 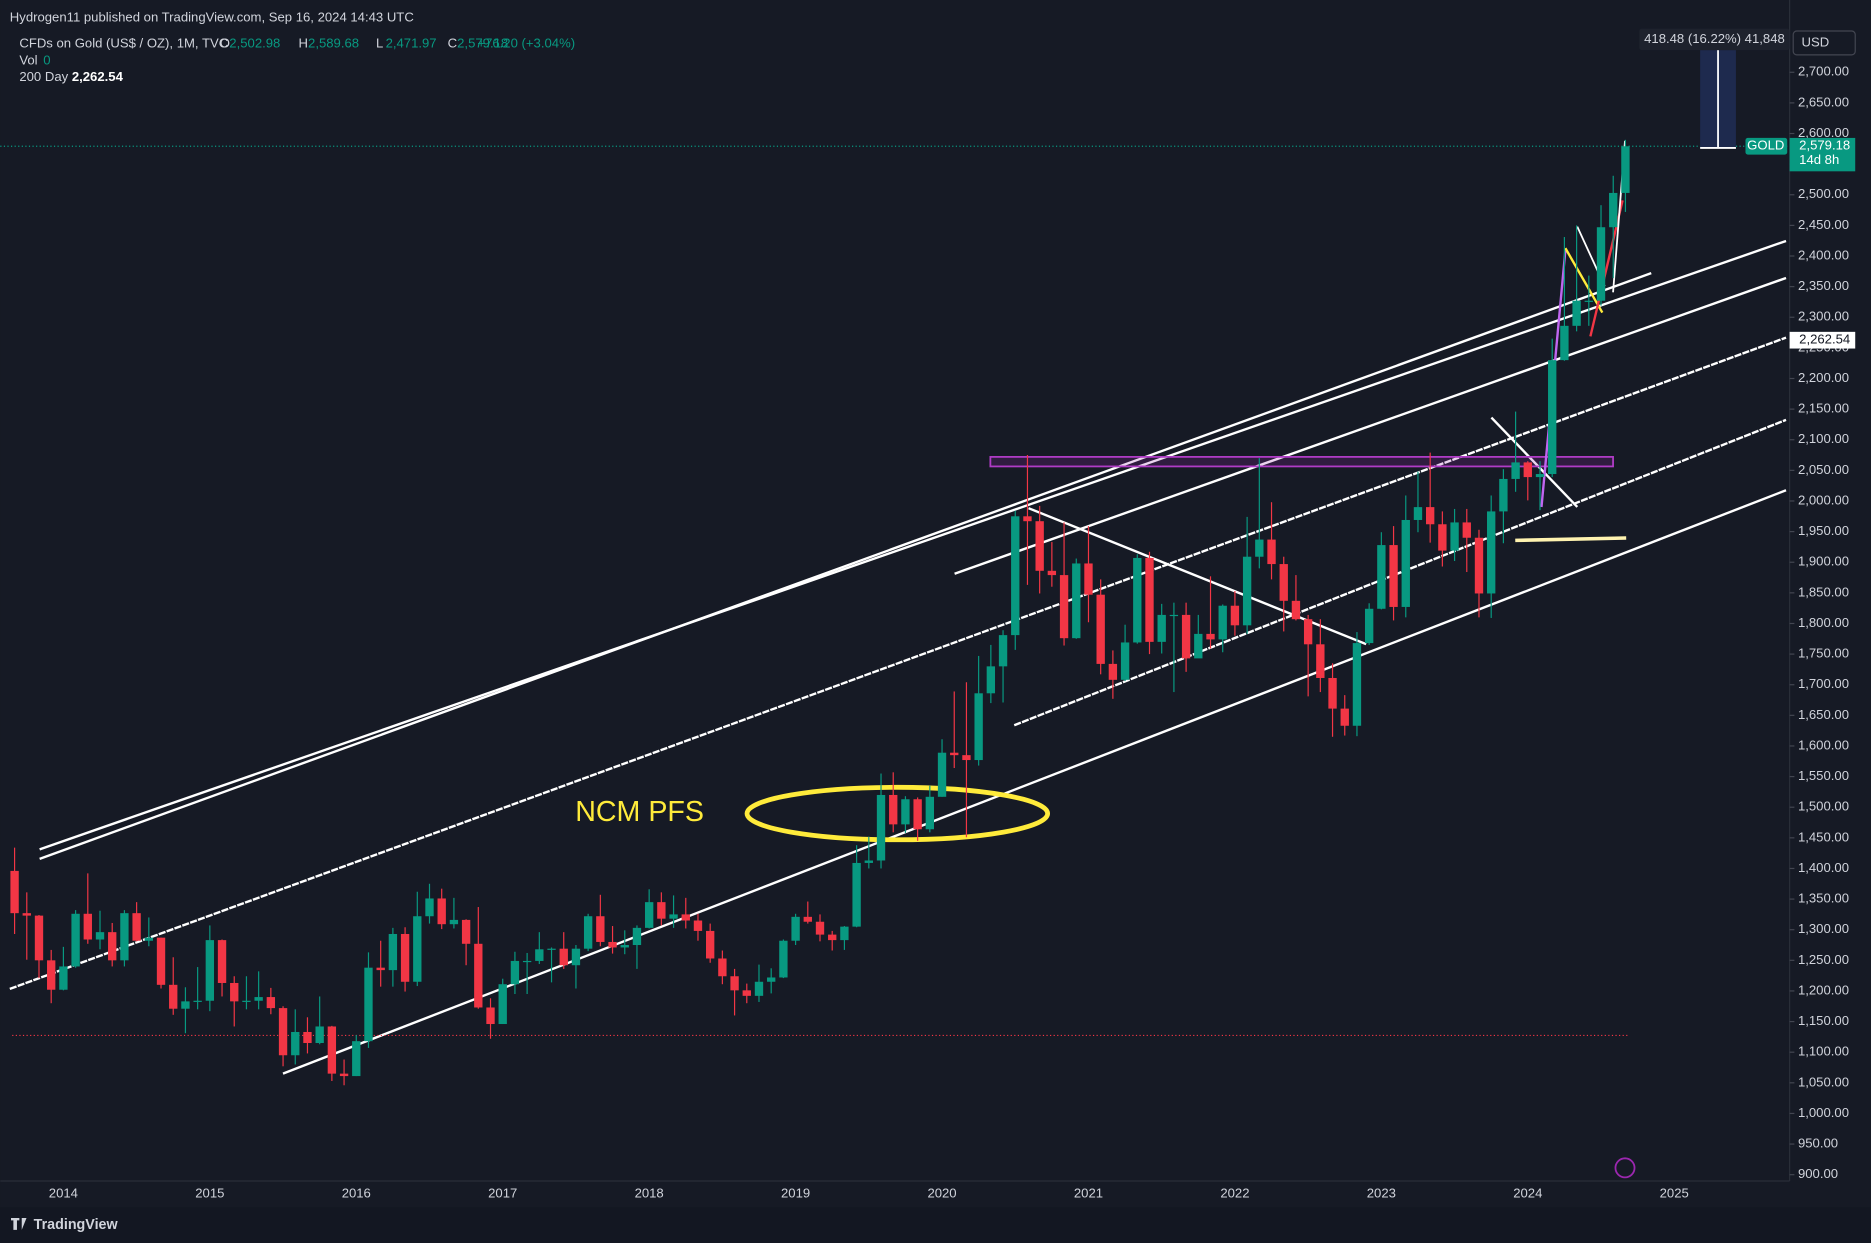 I want to click on currency-label: USD, so click(x=1816, y=41).